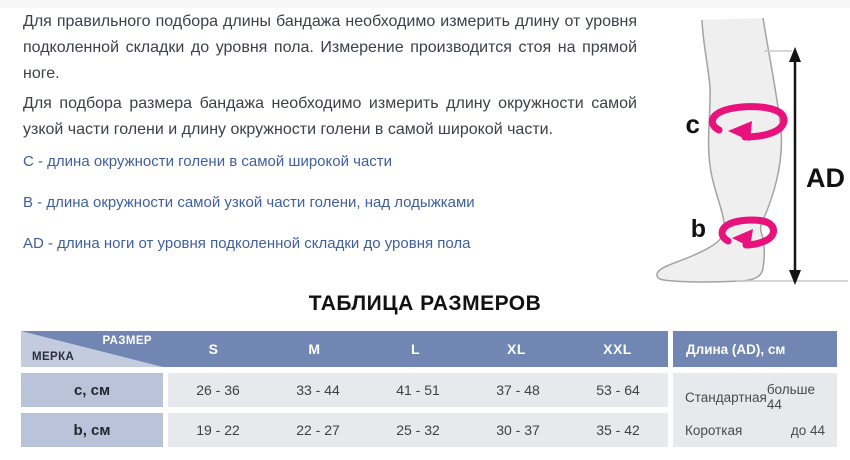 The height and width of the screenshot is (460, 850). What do you see at coordinates (92, 390) in the screenshot?
I see `row-label-c: c, см` at bounding box center [92, 390].